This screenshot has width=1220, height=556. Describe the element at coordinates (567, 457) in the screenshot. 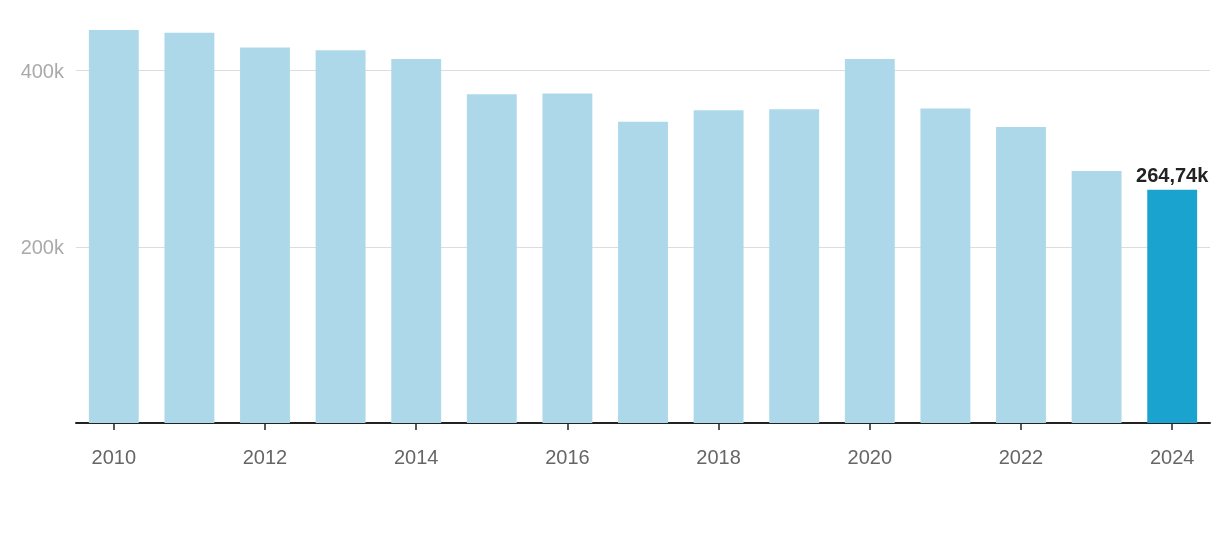

I see `x-tick-label: 2016` at that location.